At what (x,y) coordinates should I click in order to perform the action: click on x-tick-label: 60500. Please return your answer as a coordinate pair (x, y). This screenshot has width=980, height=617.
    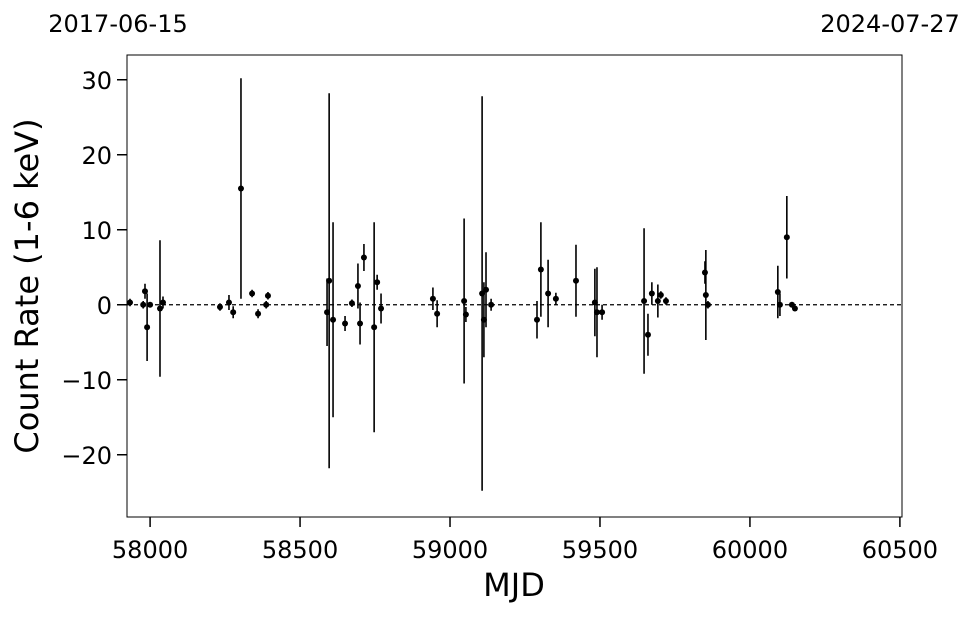
    Looking at the image, I should click on (900, 550).